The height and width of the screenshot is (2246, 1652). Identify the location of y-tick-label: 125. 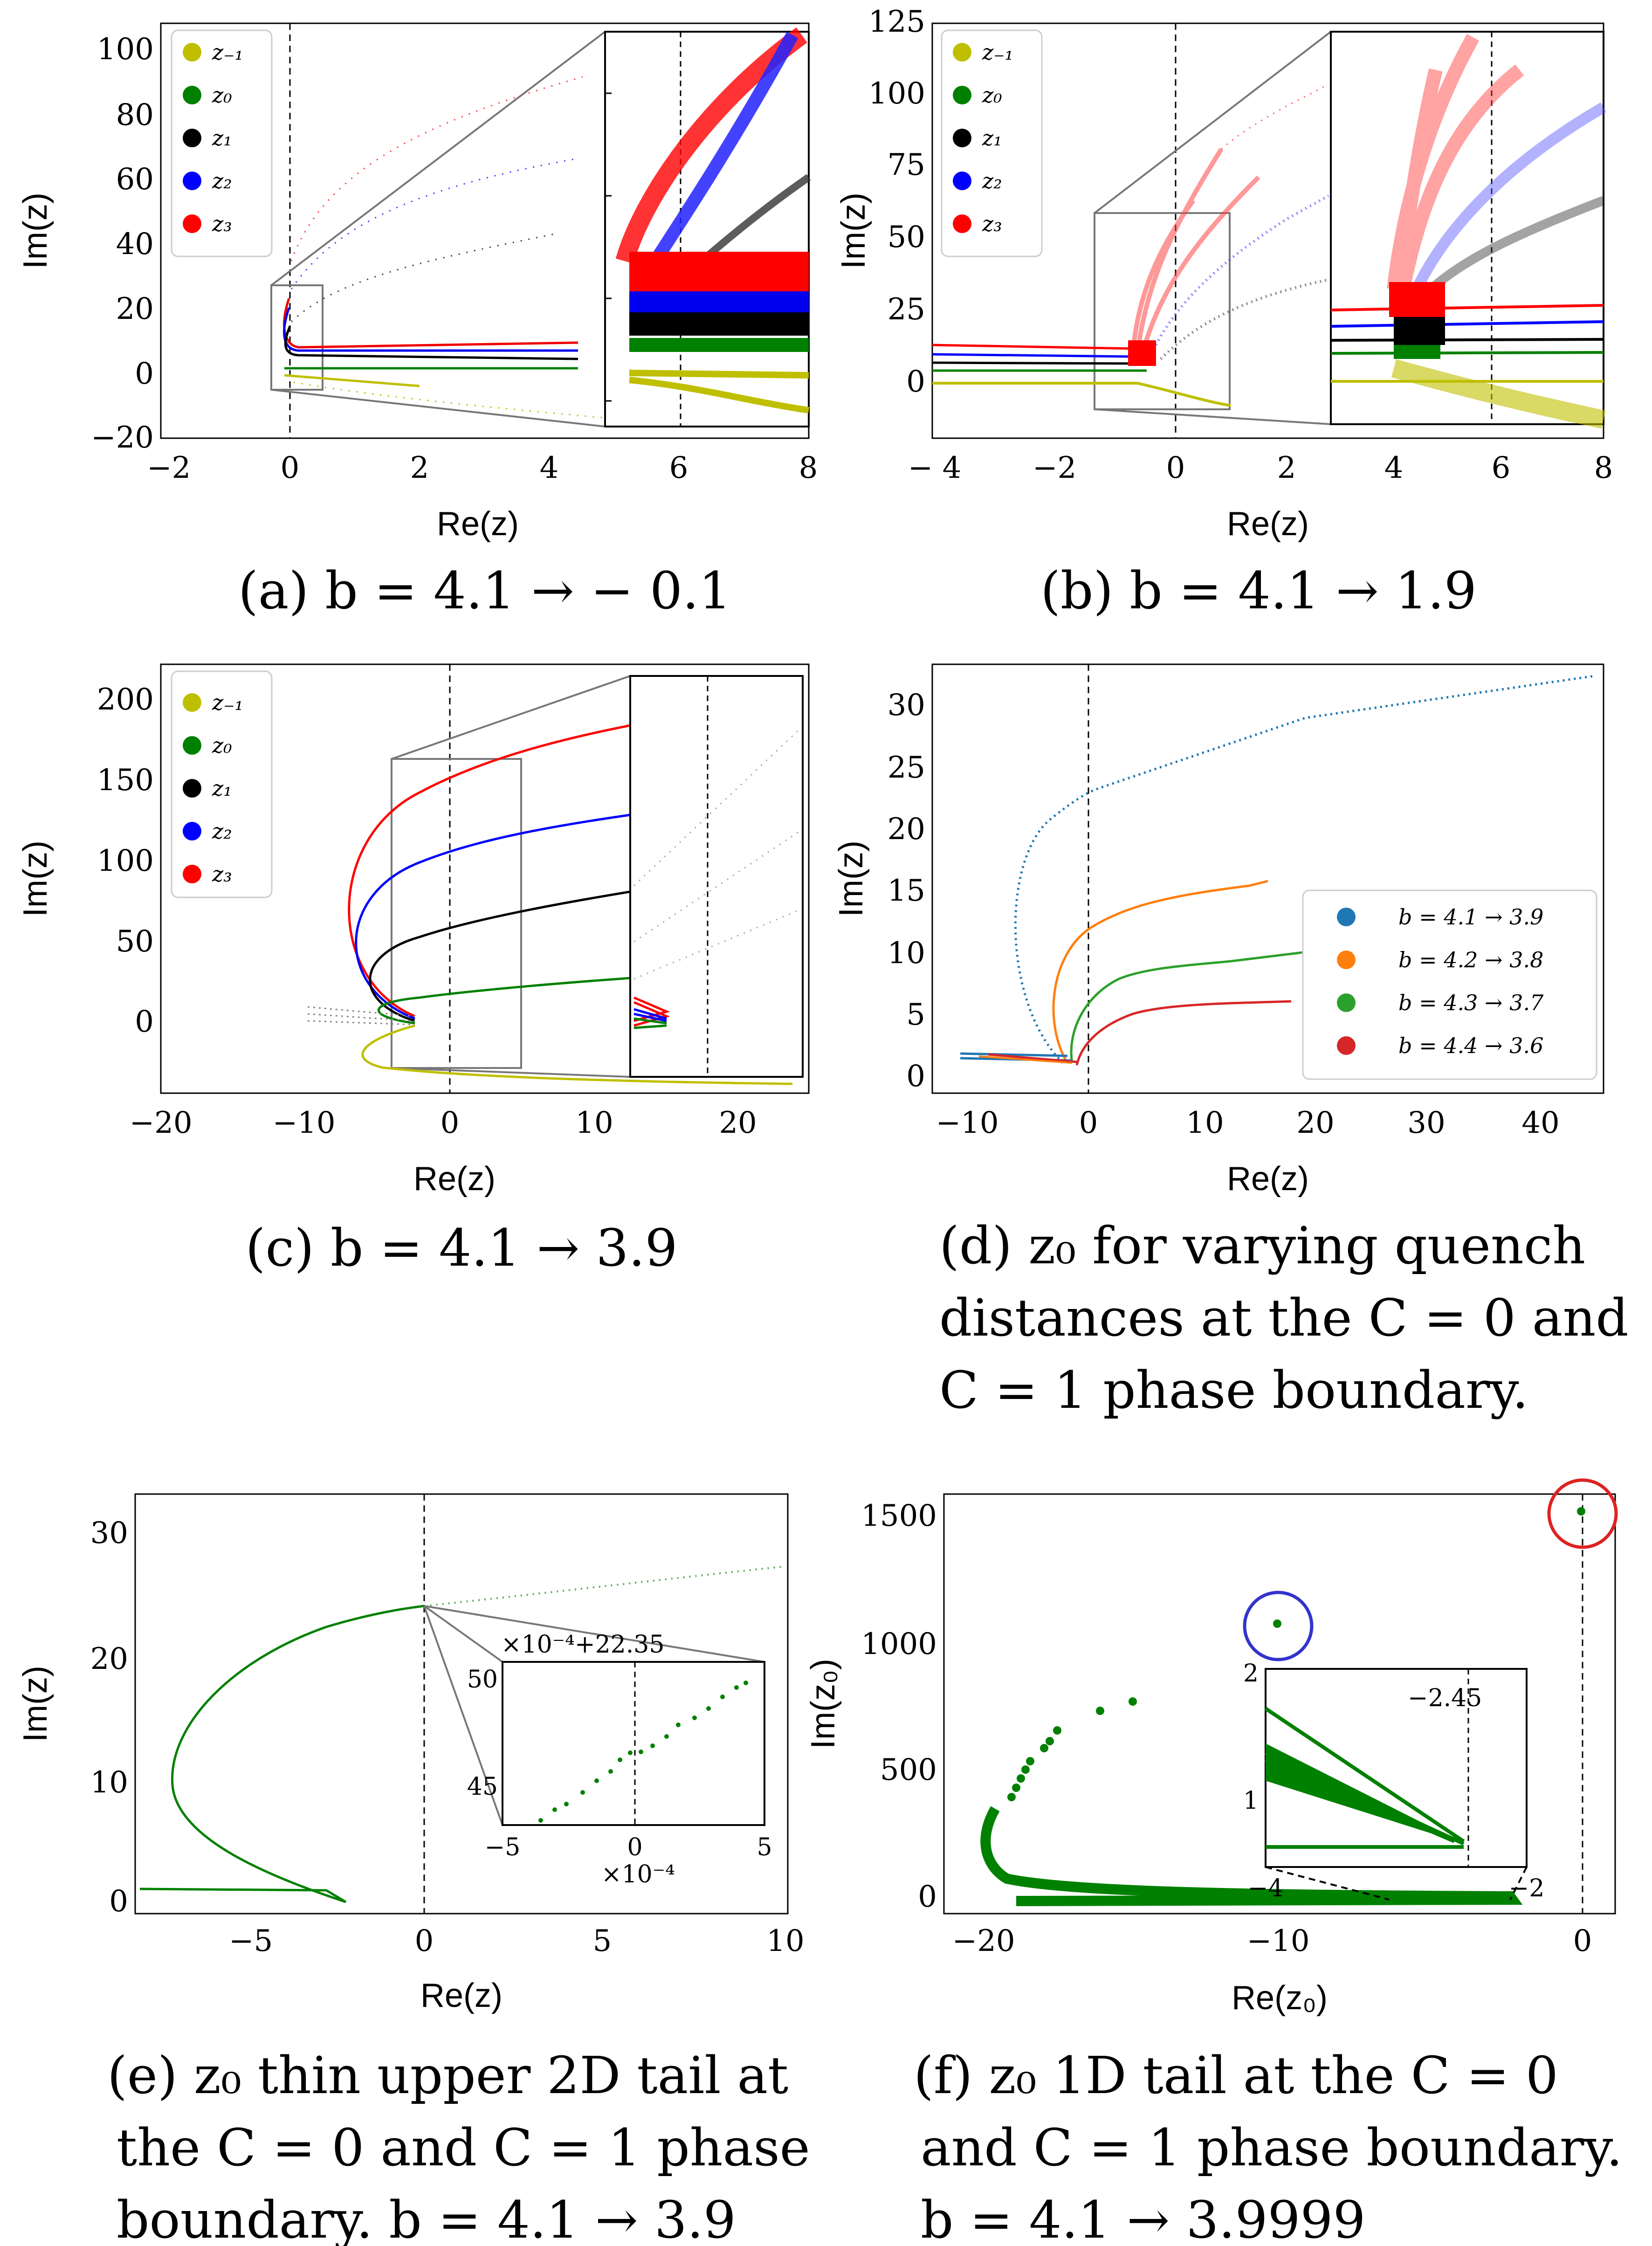
(896, 22).